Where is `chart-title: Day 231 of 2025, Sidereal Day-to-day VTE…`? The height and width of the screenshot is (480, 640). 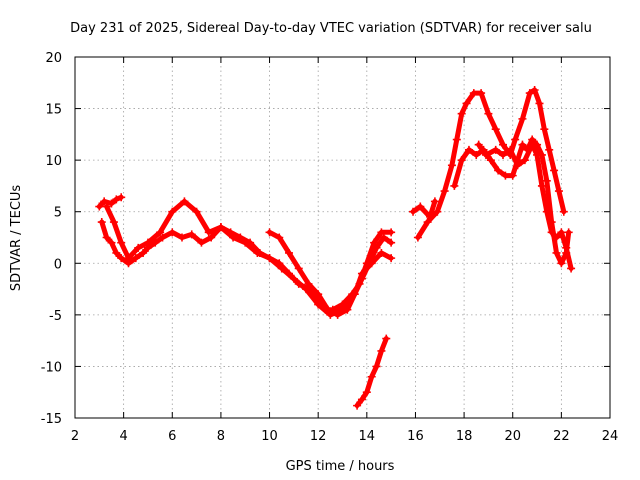
chart-title: Day 231 of 2025, Sidereal Day-to-day VTE… is located at coordinates (331, 28).